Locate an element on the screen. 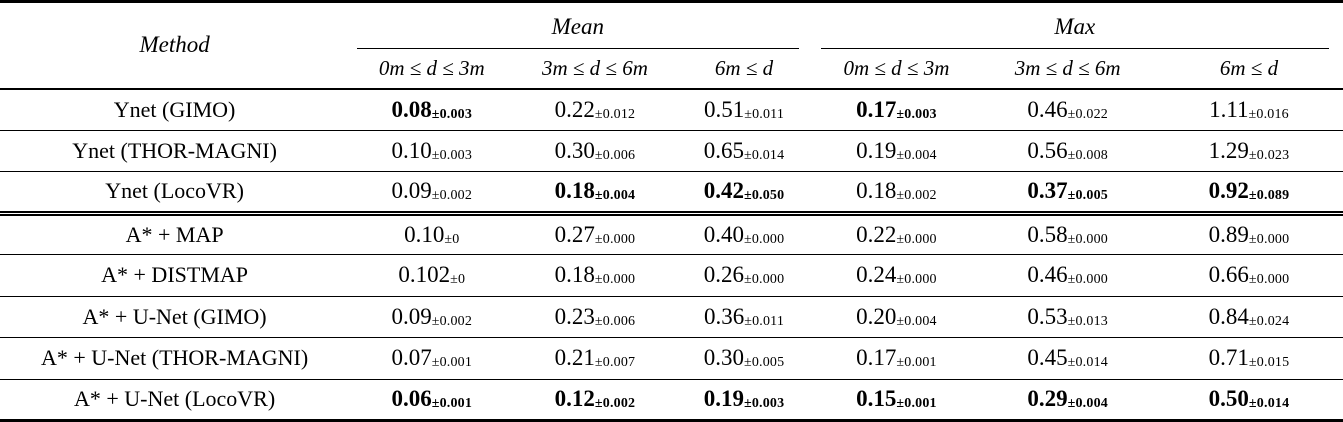 The image size is (1343, 422). metric-value: 0.84 is located at coordinates (1228, 316).